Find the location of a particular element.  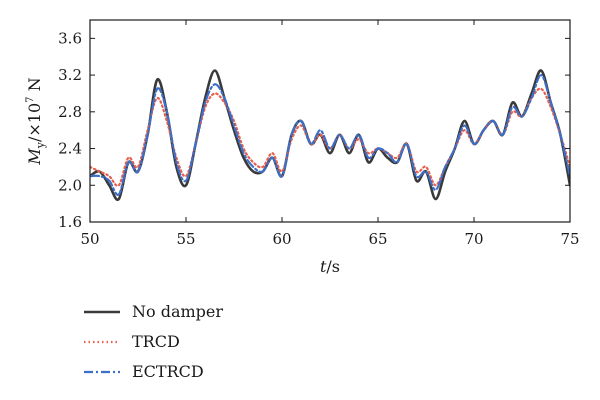

x-axis-label: t/s is located at coordinates (330, 266).